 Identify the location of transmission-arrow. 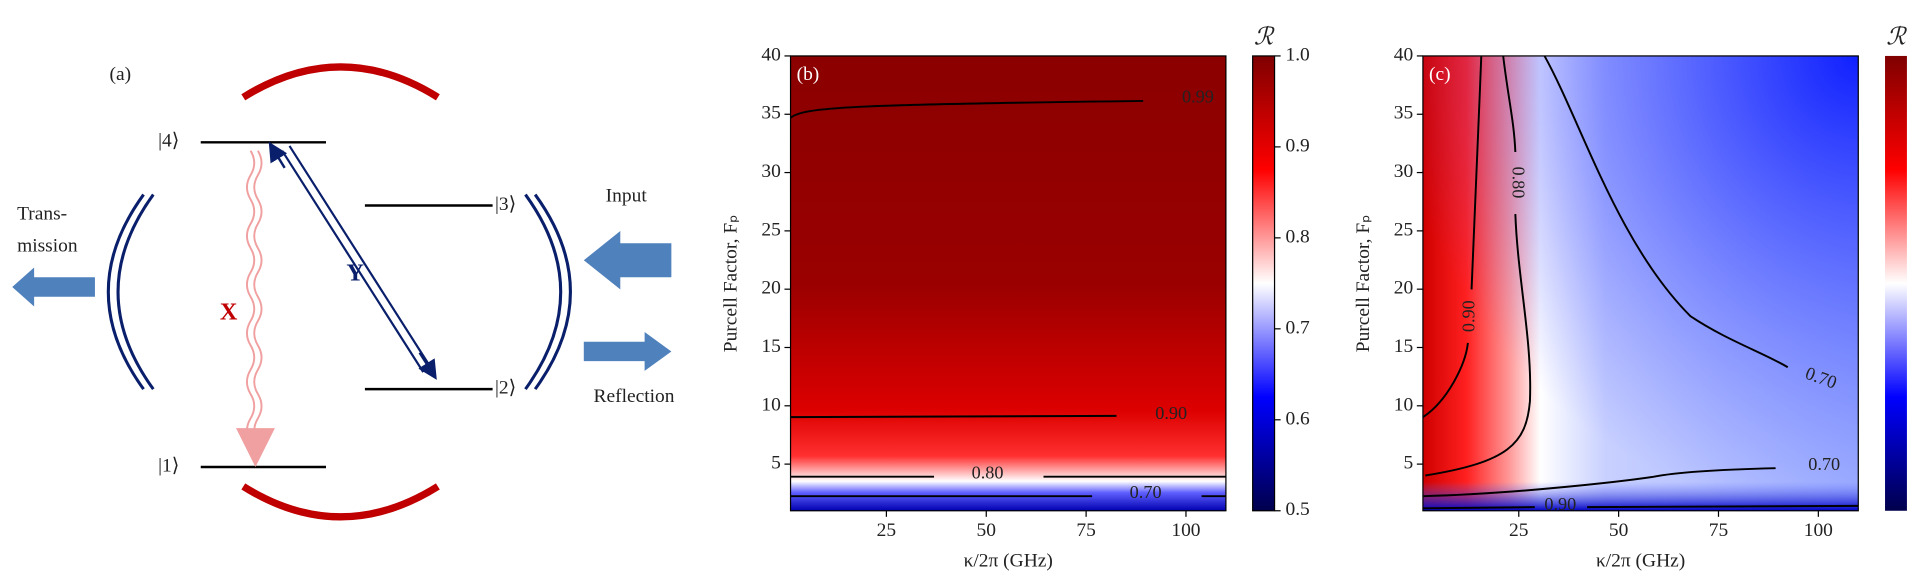
(53, 287).